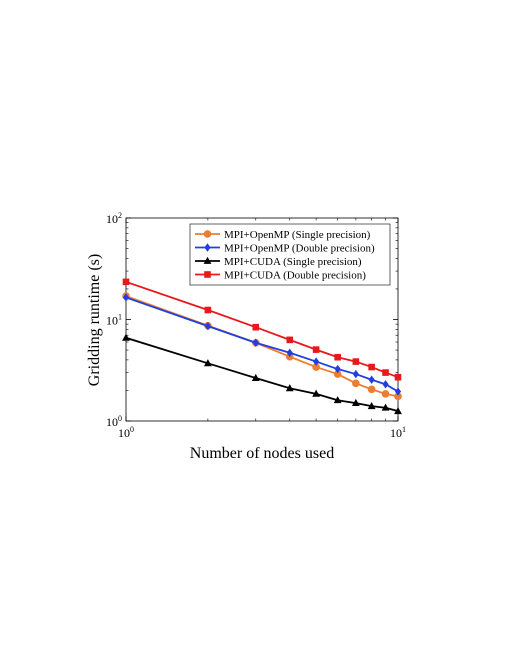  I want to click on x-tick-label: 10⁰, so click(126, 432).